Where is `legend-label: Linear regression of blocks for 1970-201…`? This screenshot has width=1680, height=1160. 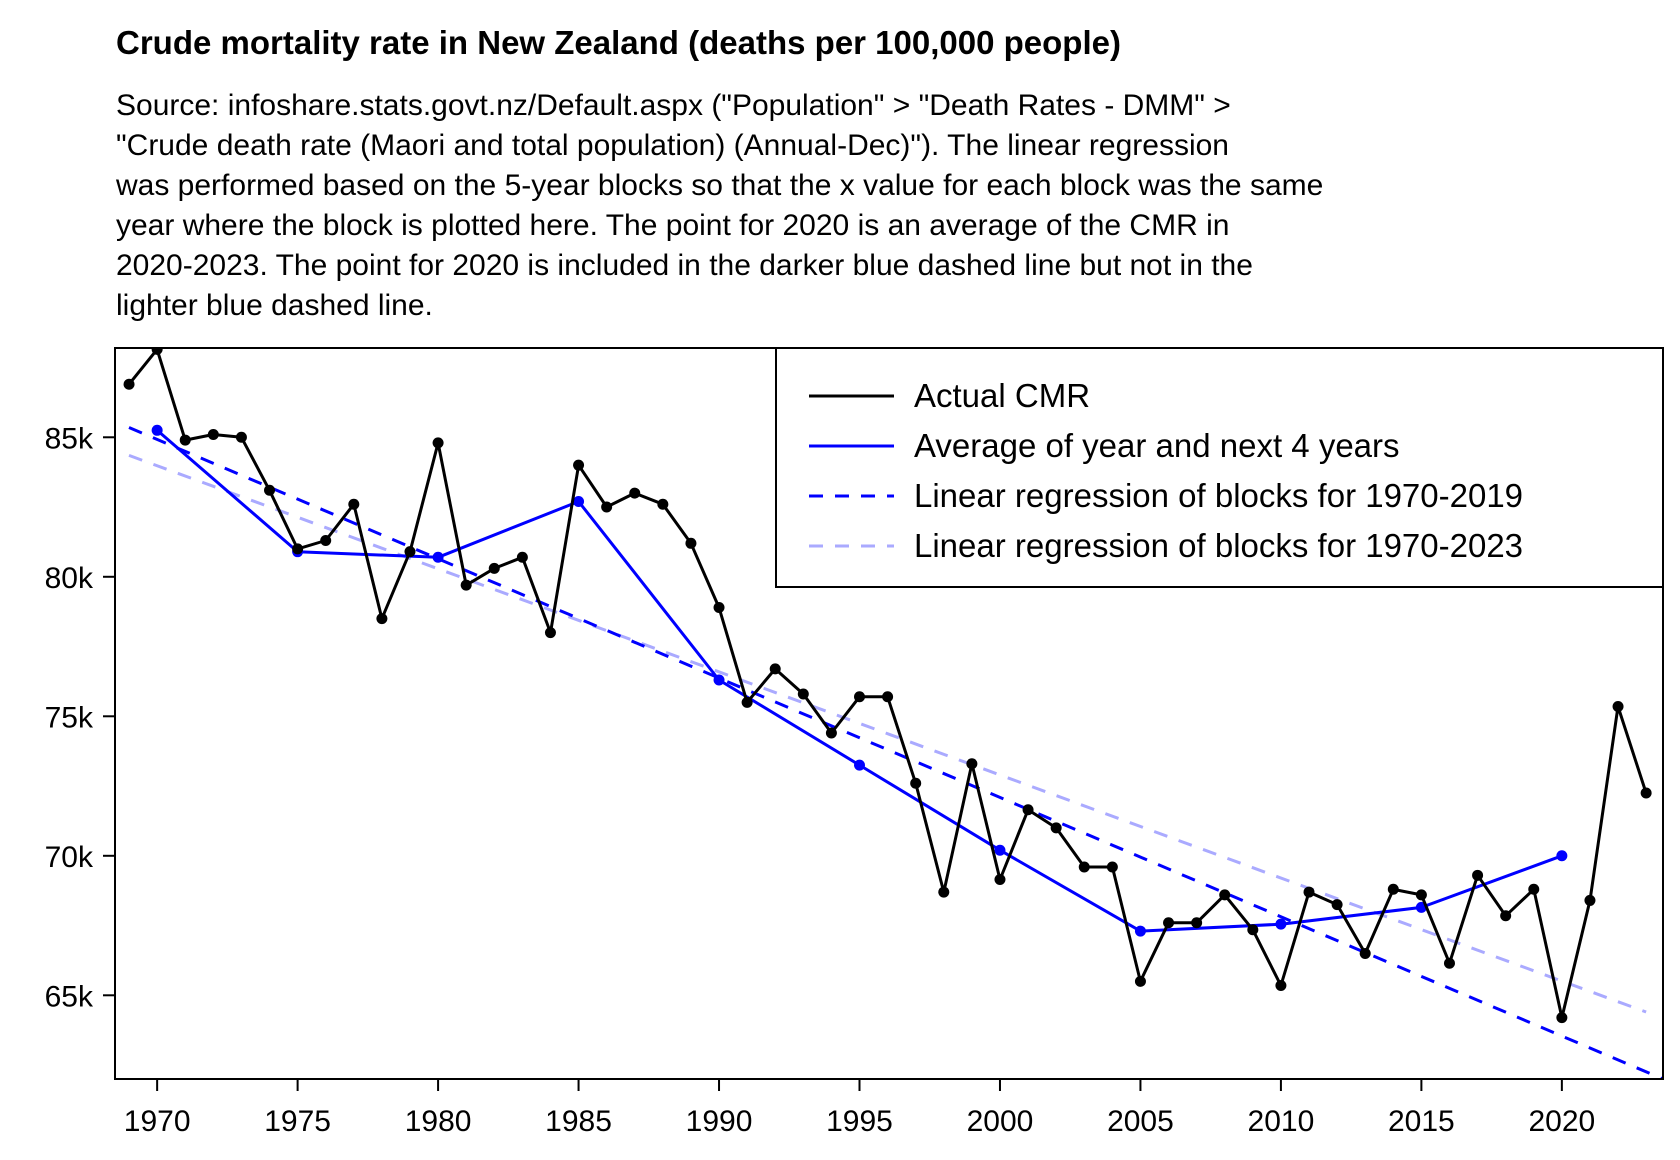
legend-label: Linear regression of blocks for 1970-201… is located at coordinates (1218, 495).